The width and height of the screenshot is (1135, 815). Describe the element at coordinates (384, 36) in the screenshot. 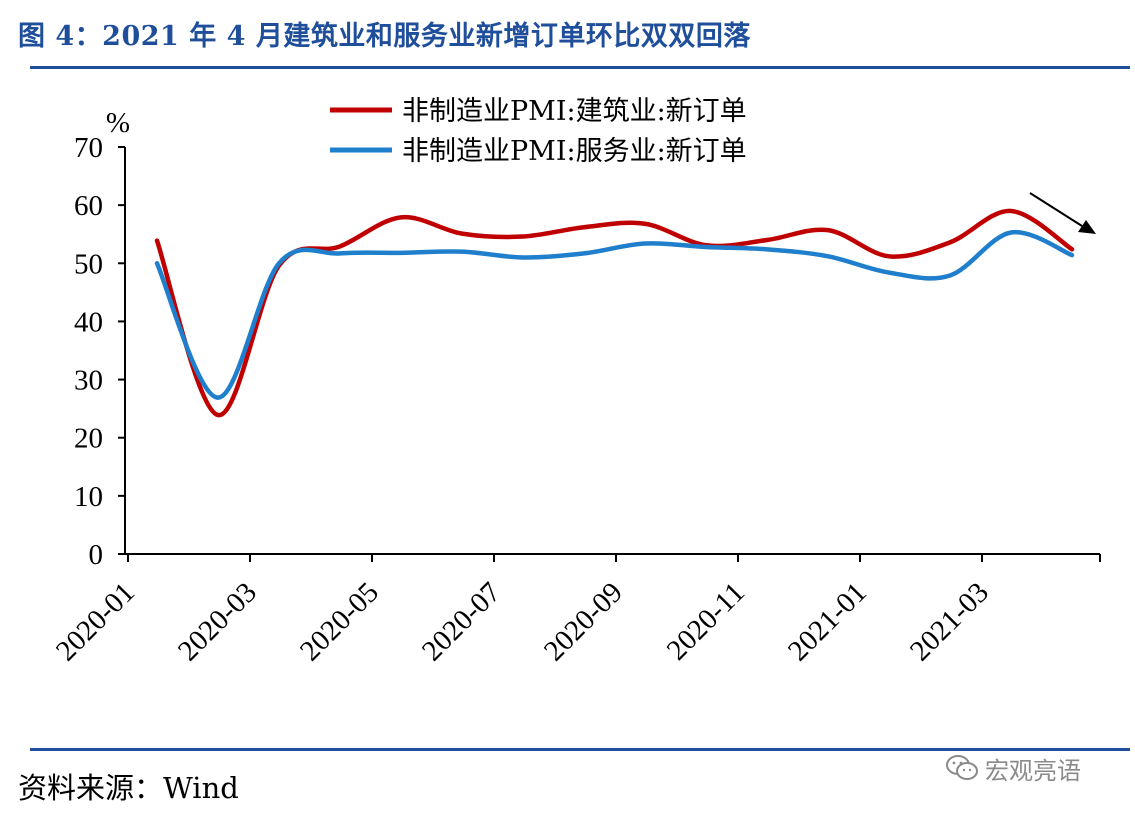

I see `figure-title: 图 4：2021 年 4 月建筑业和服务业新增订单环比双双回落` at that location.